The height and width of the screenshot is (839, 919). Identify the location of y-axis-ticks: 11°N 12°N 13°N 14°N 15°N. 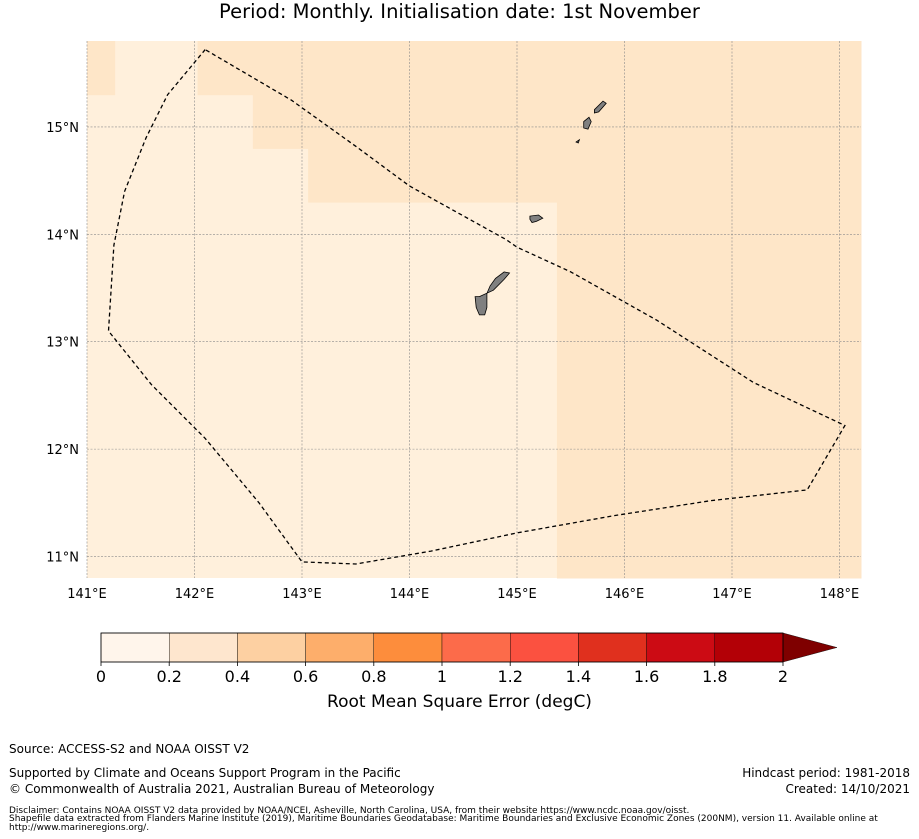
(62, 343).